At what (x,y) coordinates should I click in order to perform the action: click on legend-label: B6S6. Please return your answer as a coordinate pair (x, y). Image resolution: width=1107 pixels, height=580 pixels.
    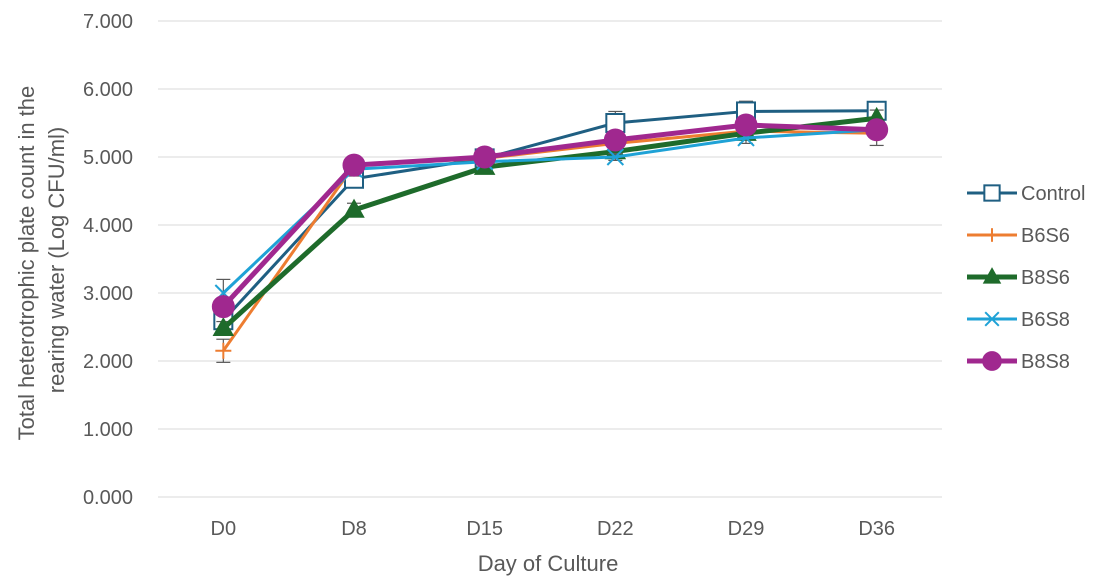
    Looking at the image, I should click on (1045, 236).